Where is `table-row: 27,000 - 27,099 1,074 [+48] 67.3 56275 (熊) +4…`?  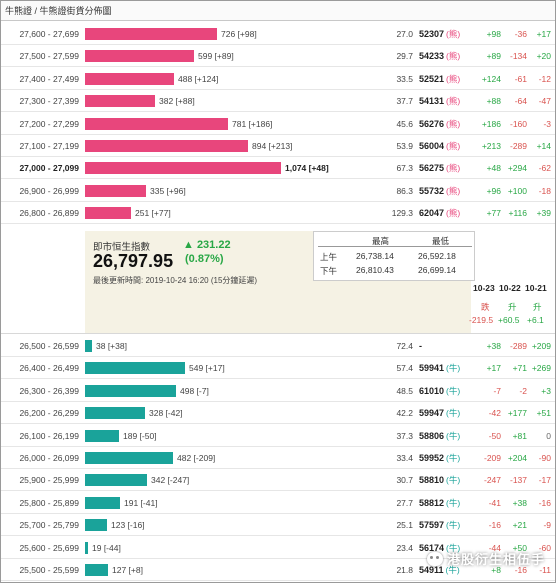 table-row: 27,000 - 27,099 1,074 [+48] 67.3 56275 (熊) +4… is located at coordinates (278, 168).